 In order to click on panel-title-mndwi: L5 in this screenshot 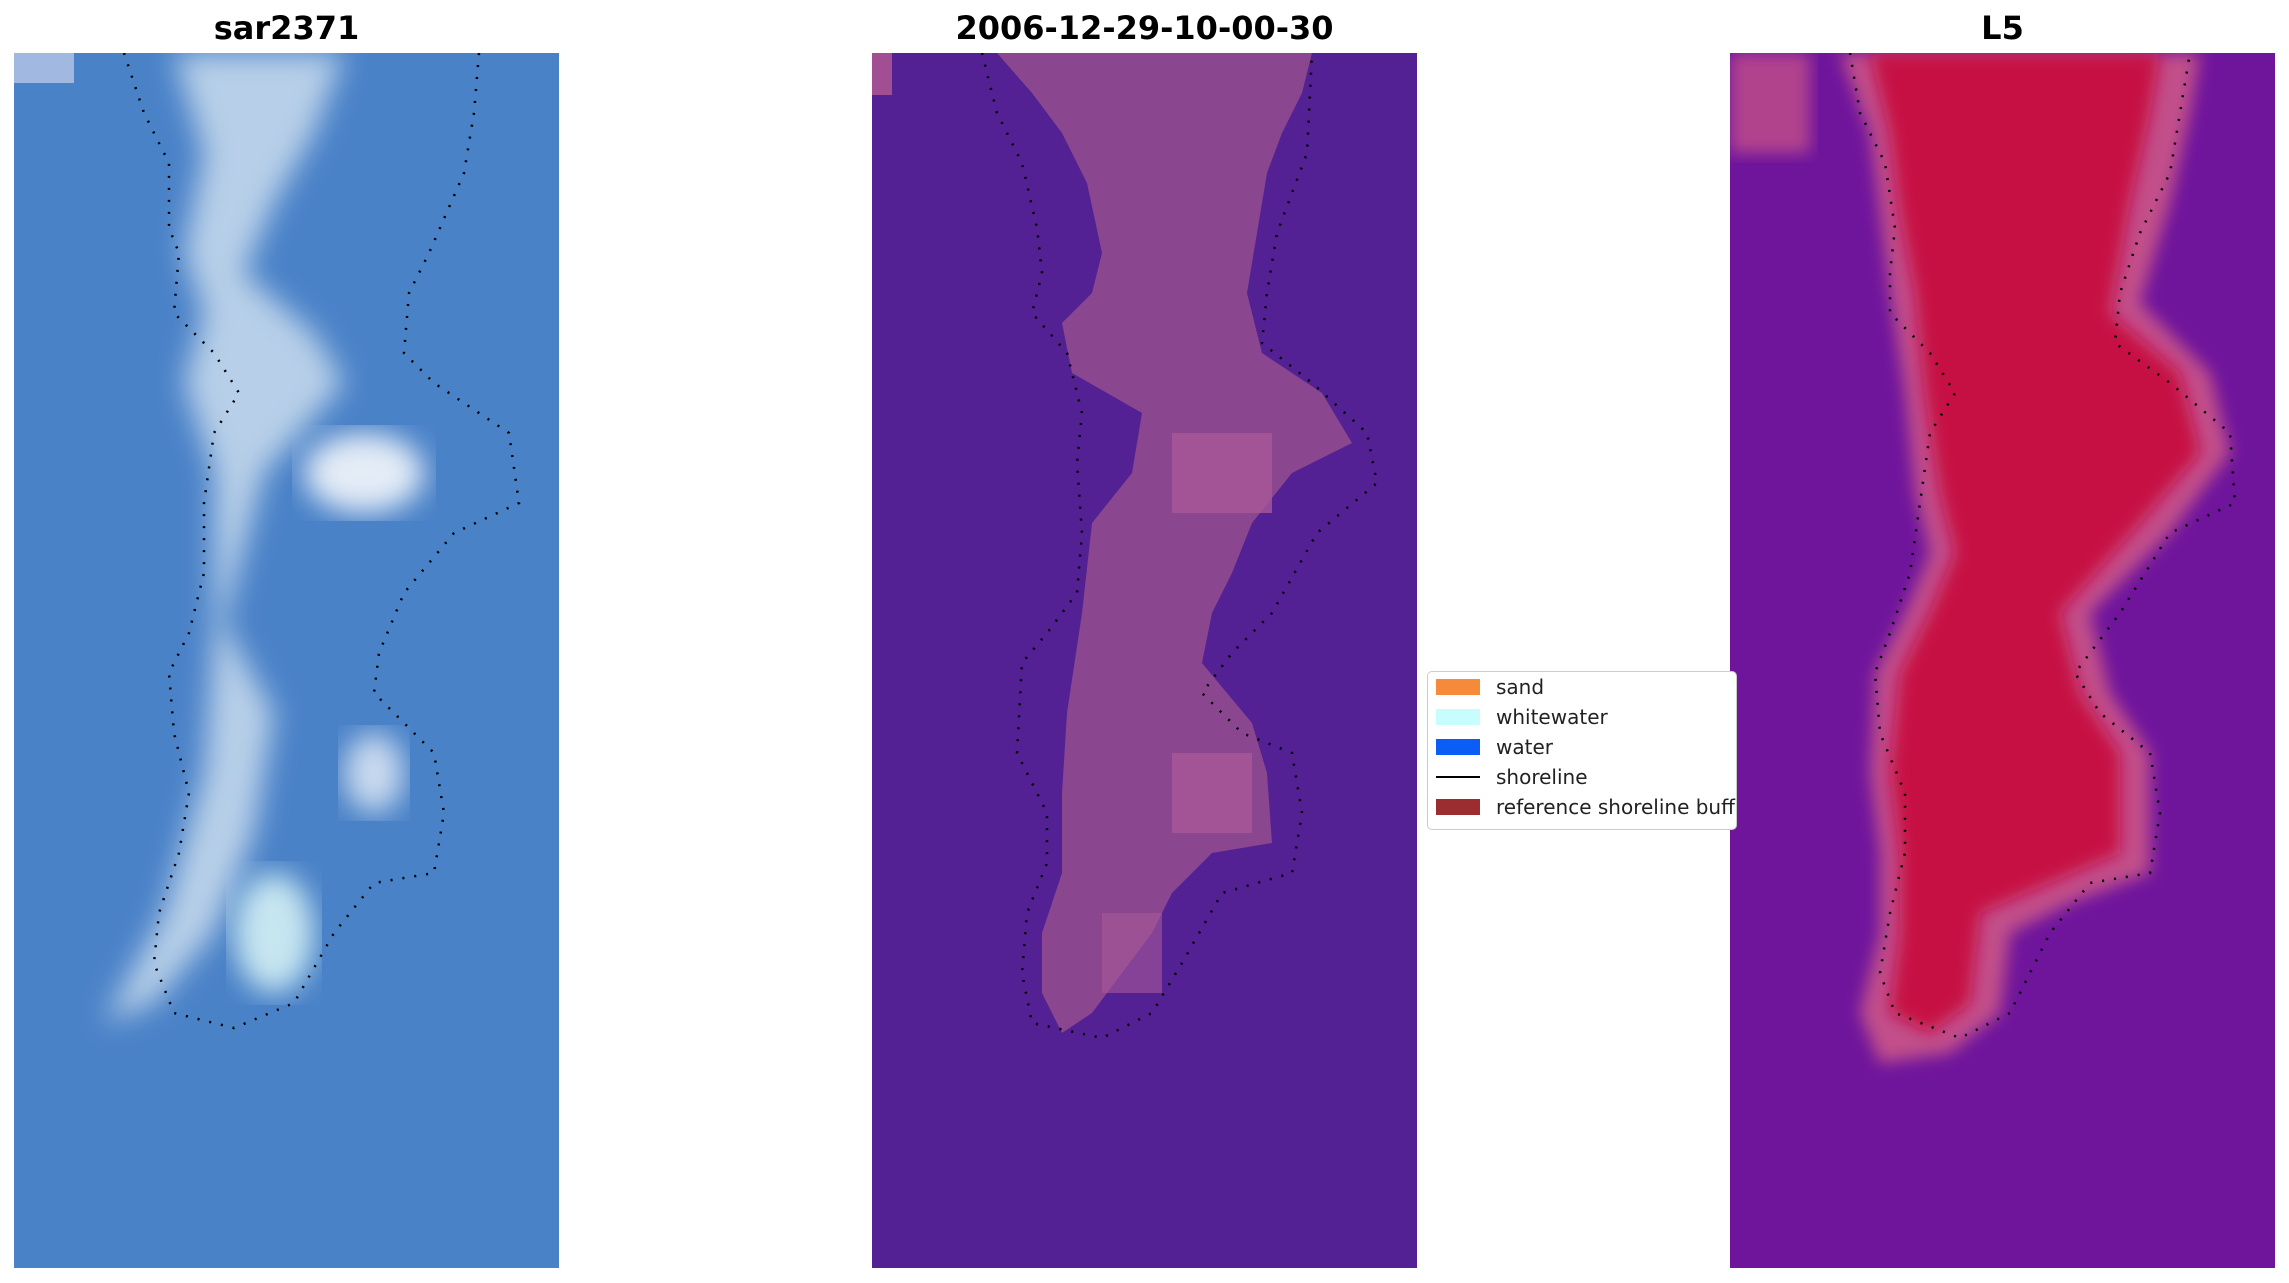, I will do `click(2002, 28)`.